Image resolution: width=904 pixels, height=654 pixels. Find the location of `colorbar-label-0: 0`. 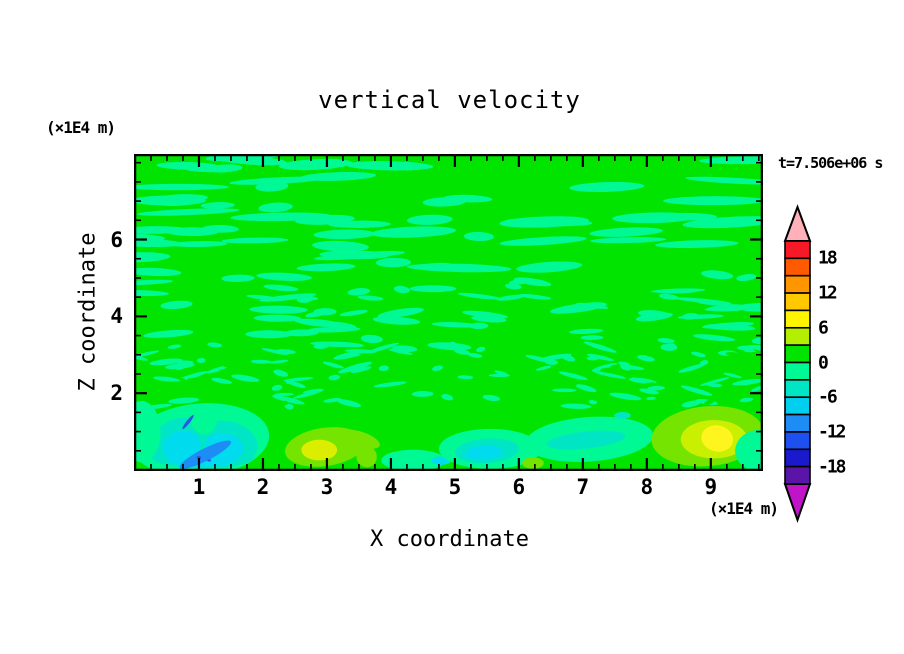

colorbar-label-0: 0 is located at coordinates (823, 362).